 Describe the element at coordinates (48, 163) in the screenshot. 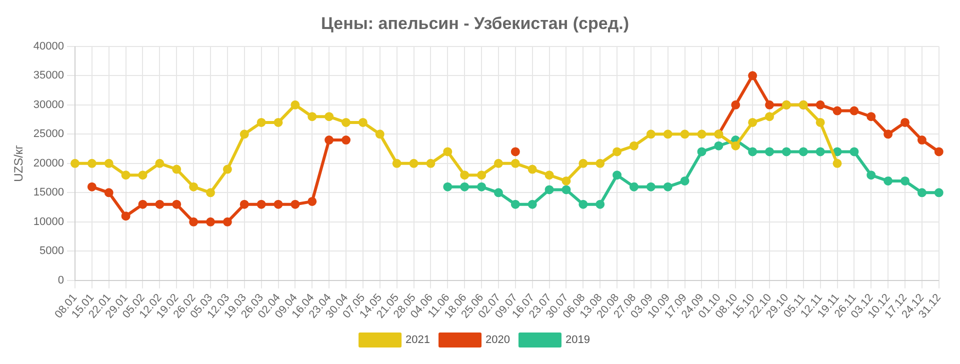

I see `y-tick-label: 20000` at that location.